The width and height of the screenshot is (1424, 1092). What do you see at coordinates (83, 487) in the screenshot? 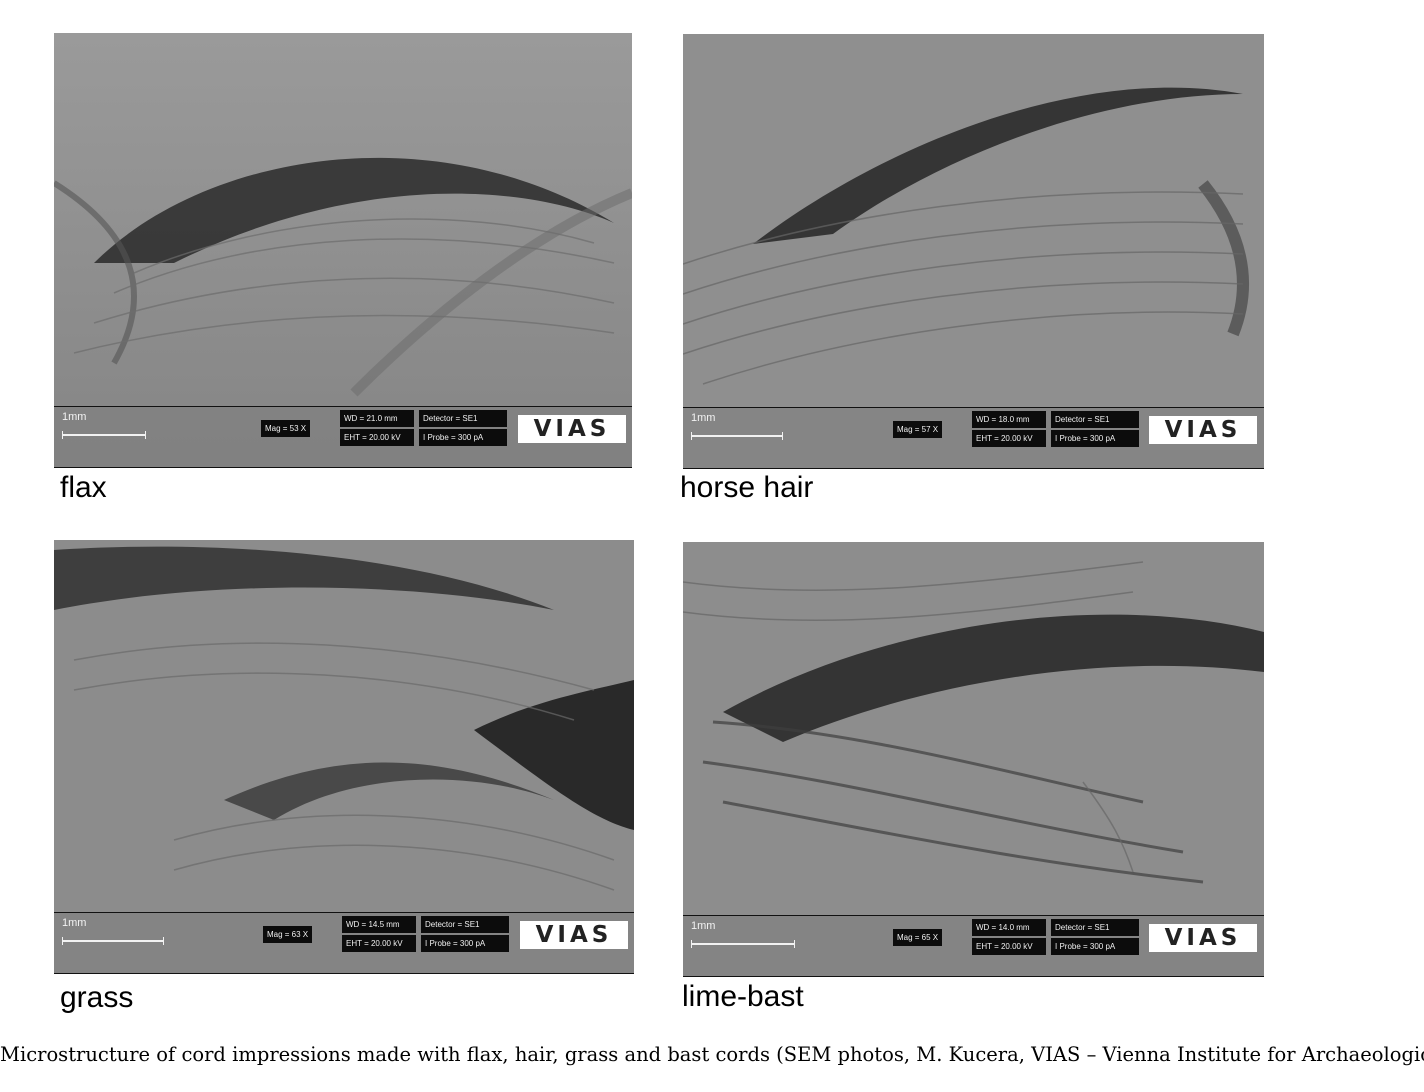
I see `panel-label-flax: flax` at bounding box center [83, 487].